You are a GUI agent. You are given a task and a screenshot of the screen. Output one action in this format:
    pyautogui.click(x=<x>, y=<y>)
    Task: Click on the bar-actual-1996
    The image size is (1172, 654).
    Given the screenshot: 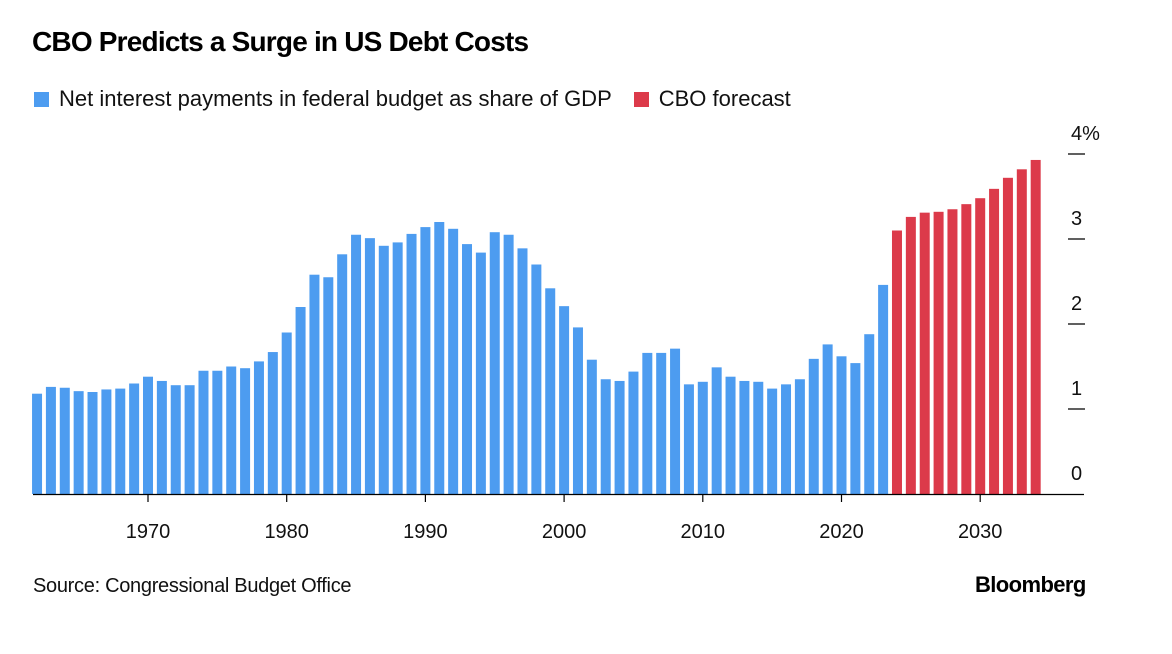 What is the action you would take?
    pyautogui.click(x=508, y=364)
    